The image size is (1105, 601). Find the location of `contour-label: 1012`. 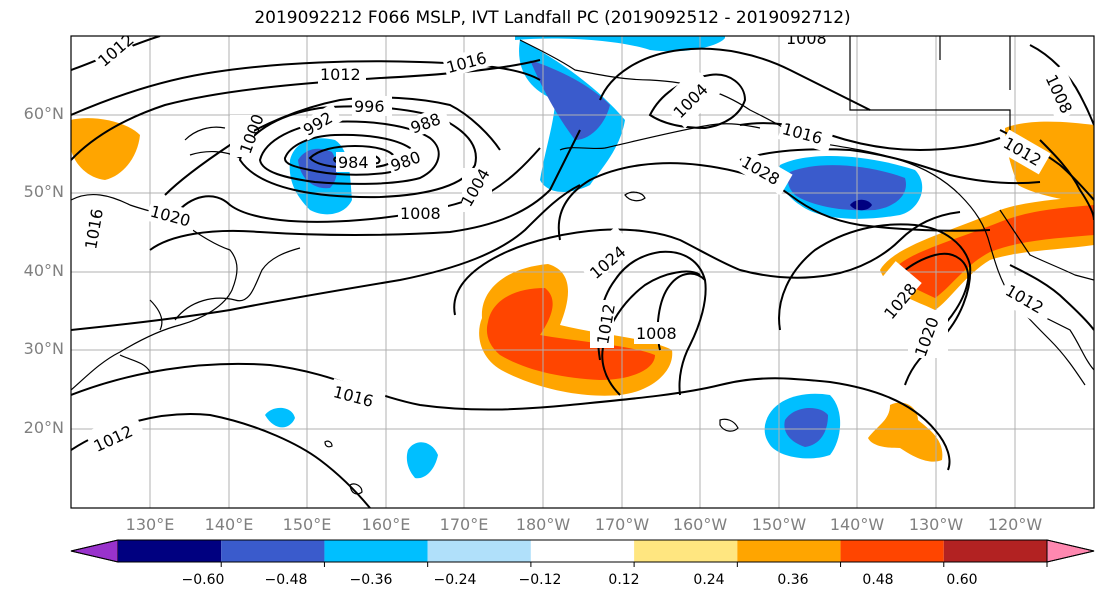

contour-label: 1012 is located at coordinates (340, 74).